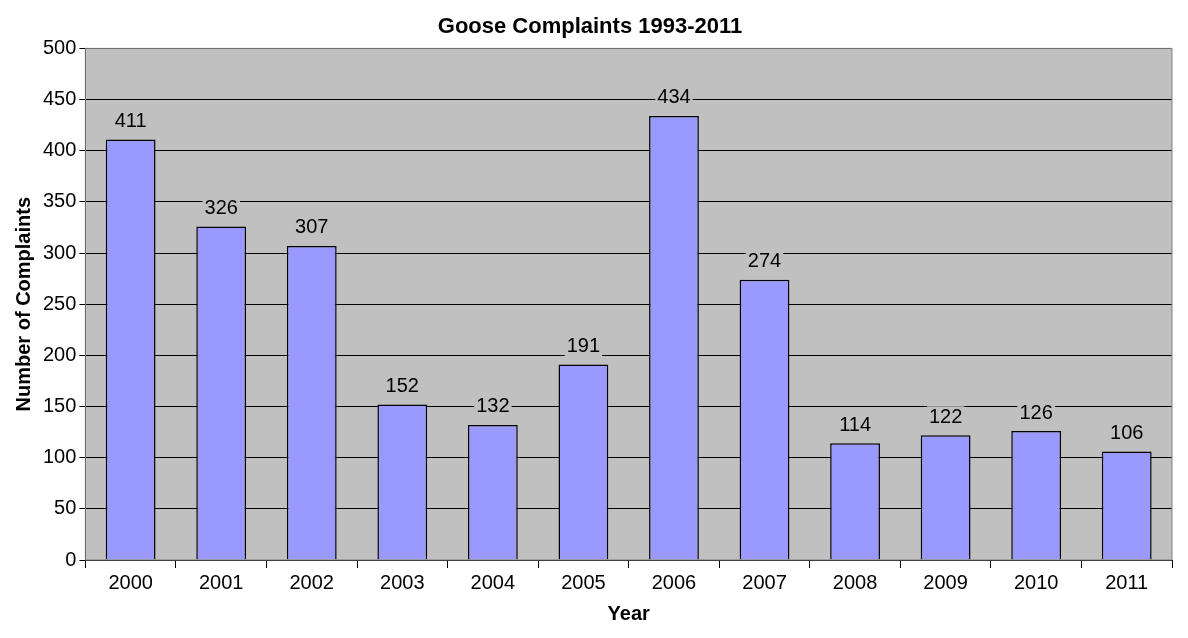  I want to click on y-tick-label: 350, so click(59, 200).